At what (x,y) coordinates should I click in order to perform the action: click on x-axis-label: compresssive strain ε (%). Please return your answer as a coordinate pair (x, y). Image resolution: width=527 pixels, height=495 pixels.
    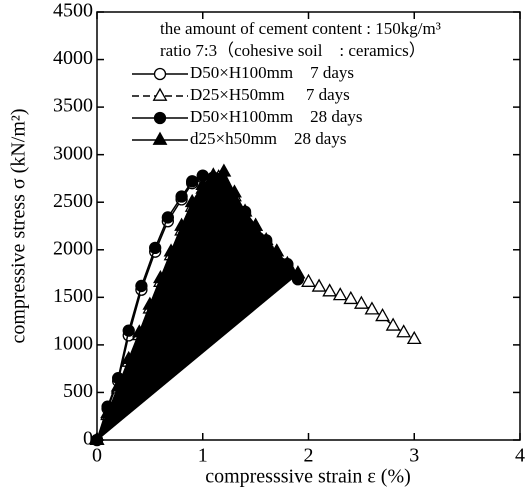
    Looking at the image, I should click on (308, 477).